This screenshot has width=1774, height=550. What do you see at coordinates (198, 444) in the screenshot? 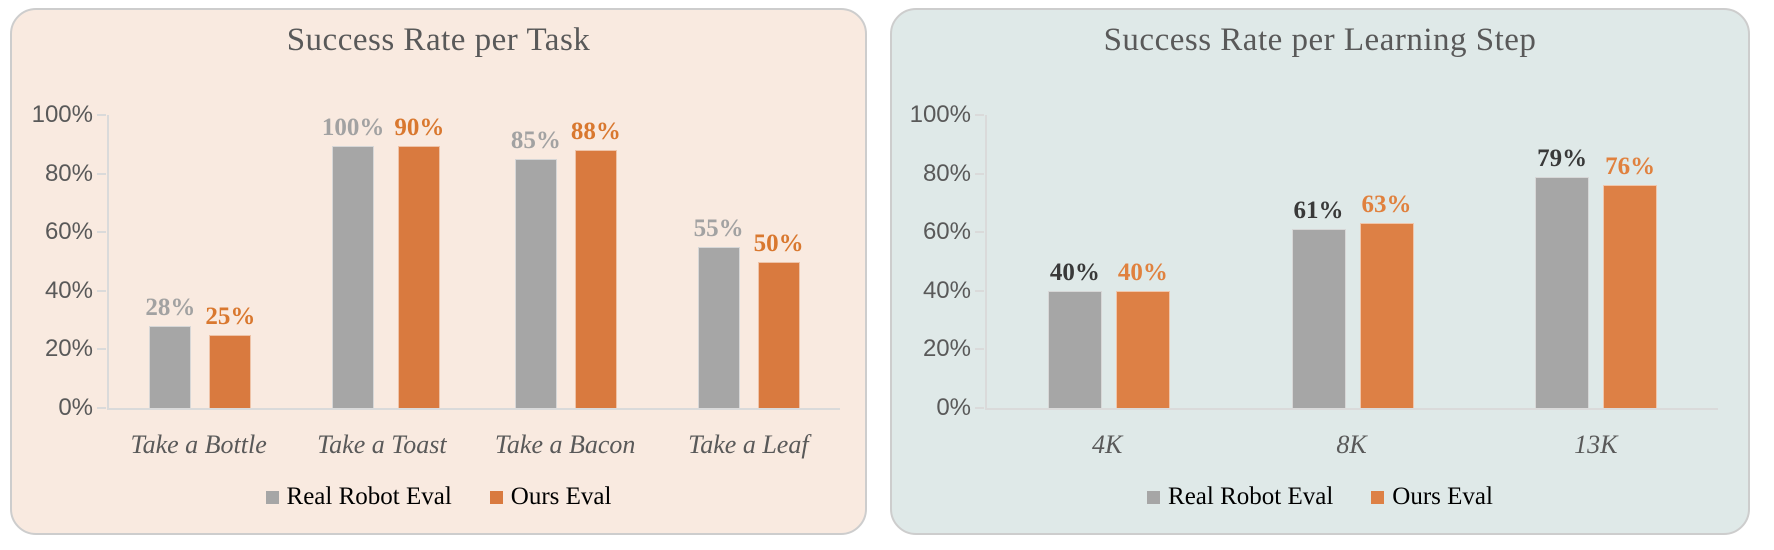
I see `category-label: Take a Bottle` at bounding box center [198, 444].